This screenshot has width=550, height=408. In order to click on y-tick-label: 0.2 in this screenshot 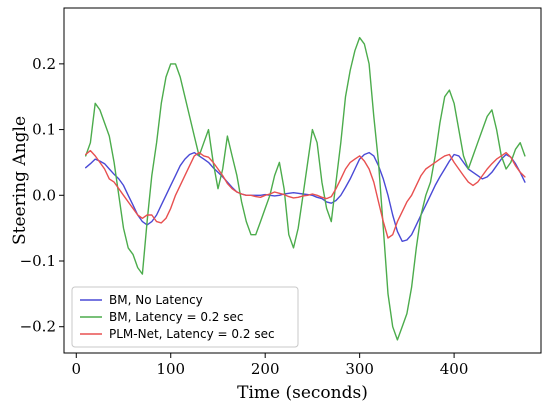, I will do `click(44, 64)`.